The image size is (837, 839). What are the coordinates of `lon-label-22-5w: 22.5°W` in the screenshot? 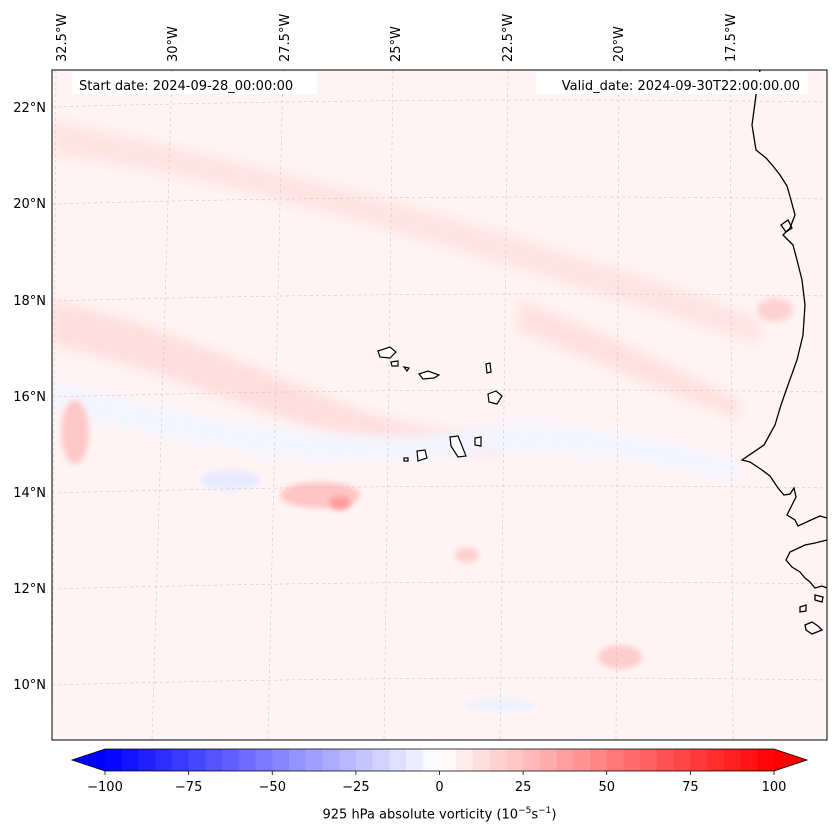 It's located at (508, 38).